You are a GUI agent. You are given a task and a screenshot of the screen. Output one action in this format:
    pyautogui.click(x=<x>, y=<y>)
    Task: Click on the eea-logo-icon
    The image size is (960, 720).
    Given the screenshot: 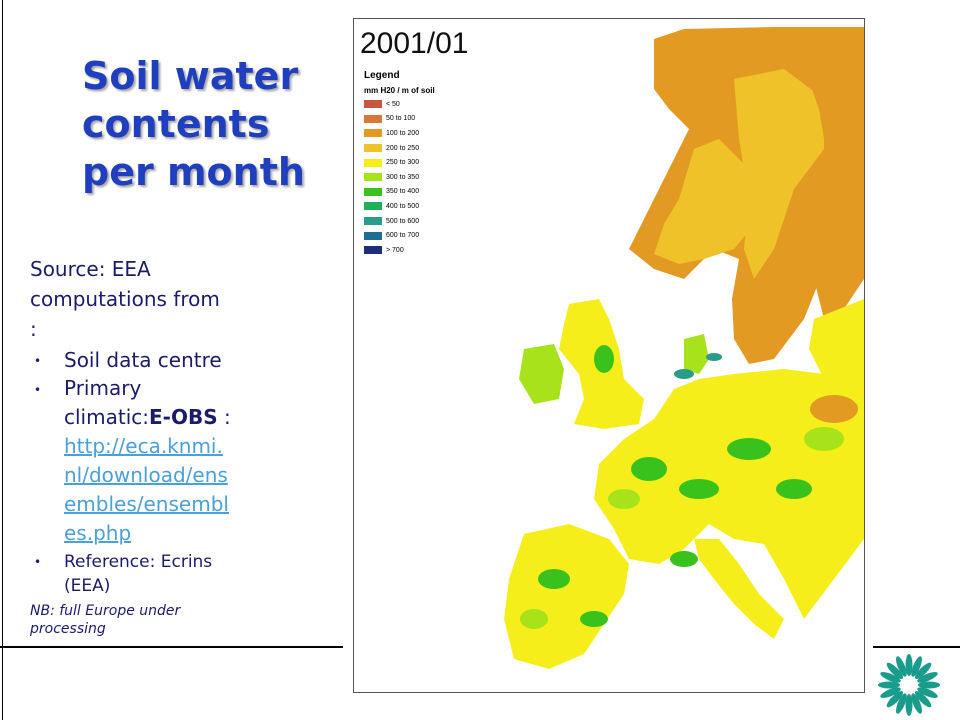 What is the action you would take?
    pyautogui.click(x=909, y=685)
    